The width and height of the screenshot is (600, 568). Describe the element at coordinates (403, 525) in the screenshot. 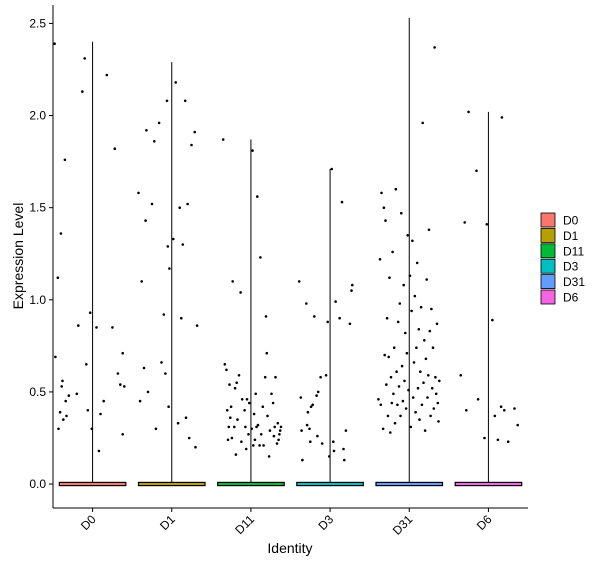

I see `x-tick-label: D31` at that location.